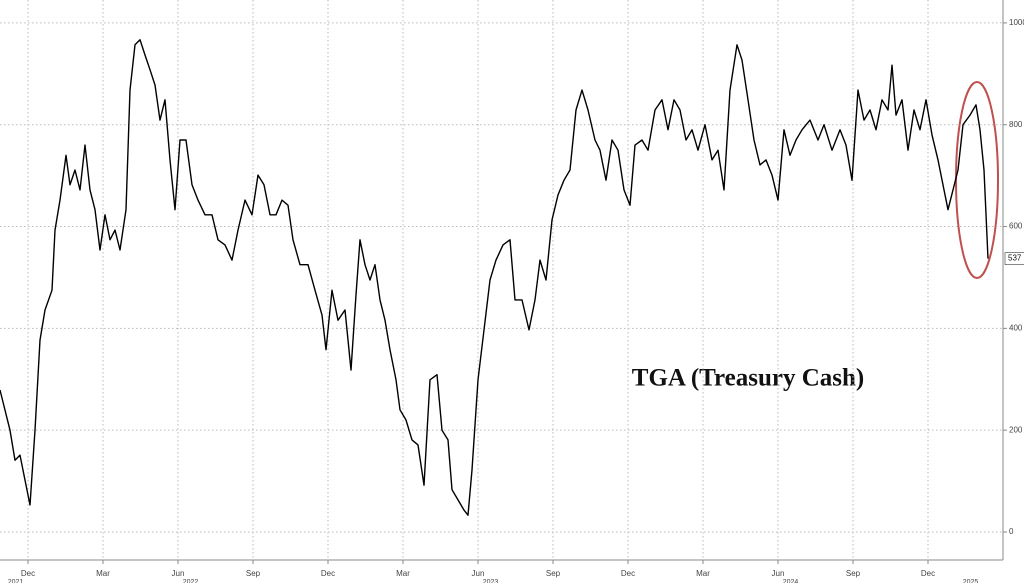 The width and height of the screenshot is (1024, 583). I want to click on year-label: 2022, so click(191, 581).